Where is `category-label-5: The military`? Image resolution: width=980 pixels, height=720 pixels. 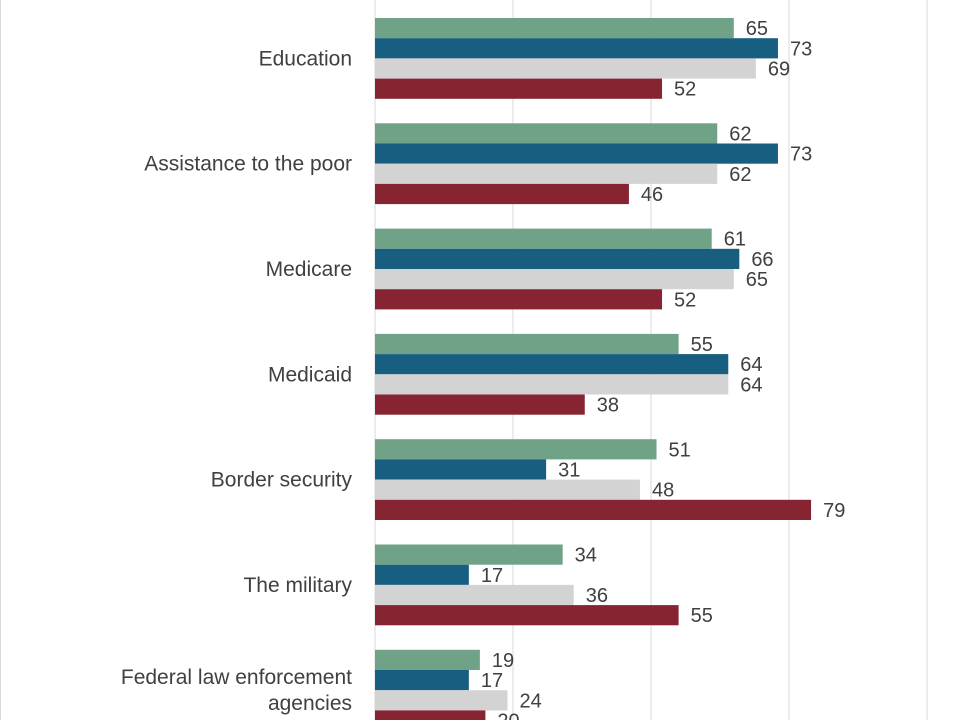 category-label-5: The military is located at coordinates (297, 585).